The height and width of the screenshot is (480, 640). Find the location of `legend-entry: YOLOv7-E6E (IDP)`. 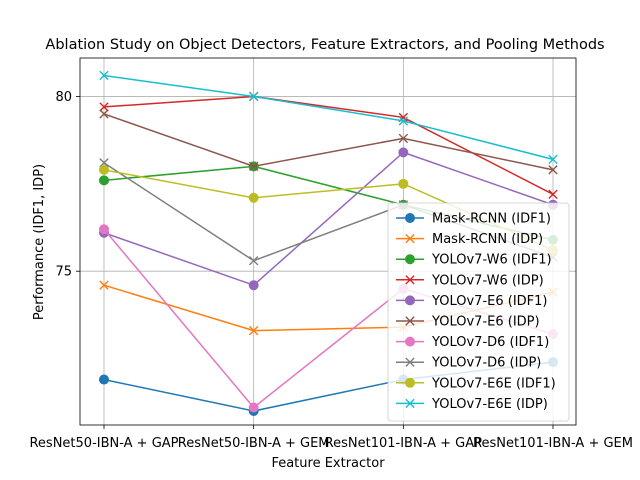

legend-entry: YOLOv7-E6E (IDP) is located at coordinates (472, 404).